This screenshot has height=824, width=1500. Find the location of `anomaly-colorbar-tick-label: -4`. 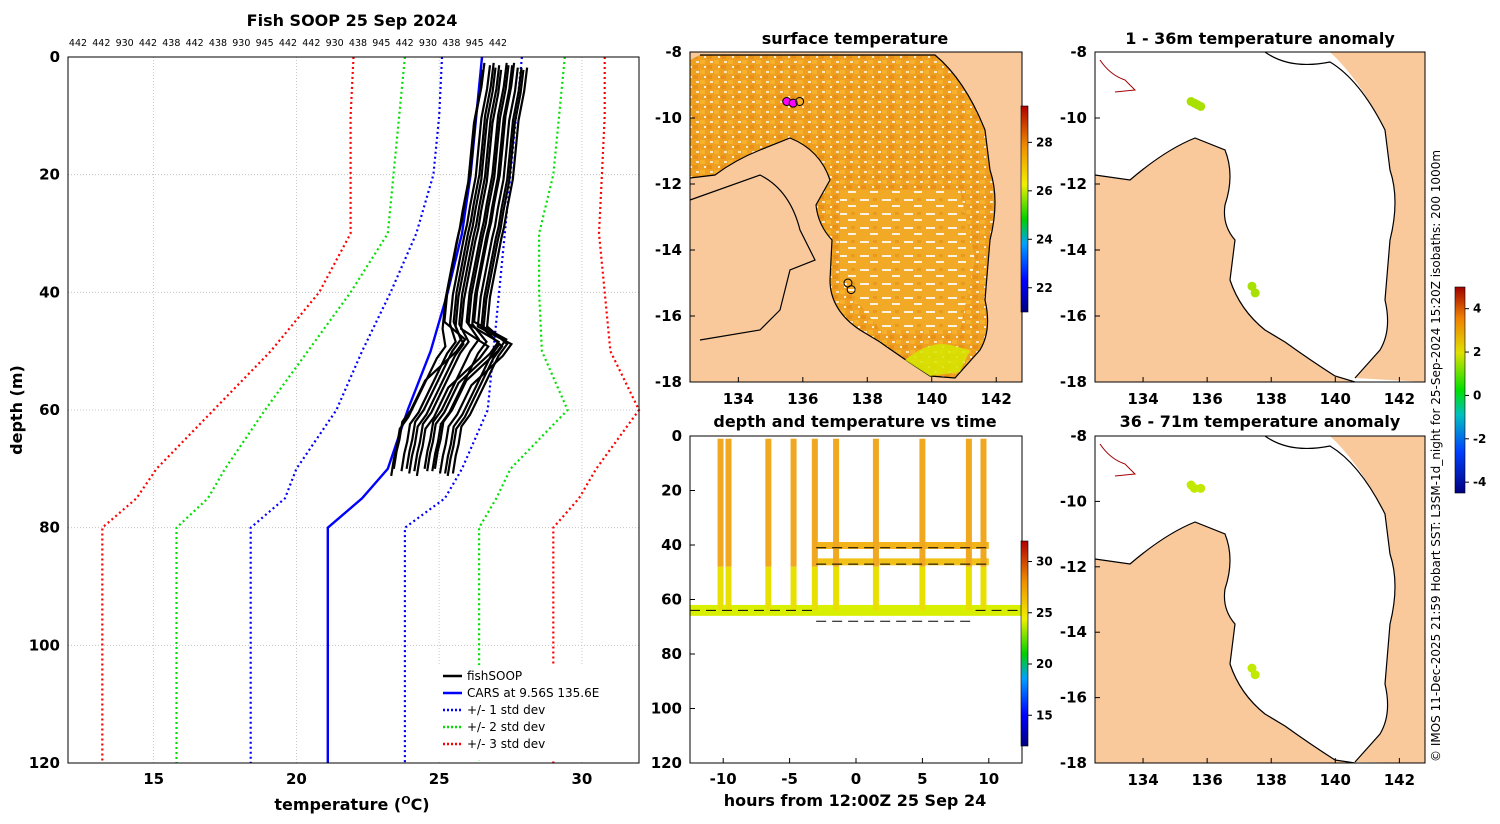

anomaly-colorbar-tick-label: -4 is located at coordinates (1479, 482).